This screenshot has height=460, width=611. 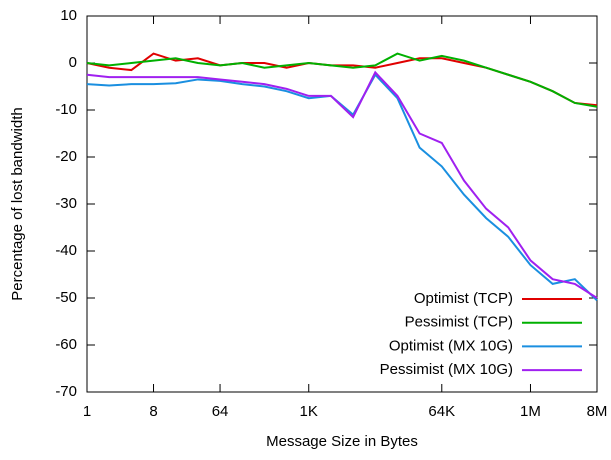 I want to click on x-tick-label: 1, so click(x=87, y=411).